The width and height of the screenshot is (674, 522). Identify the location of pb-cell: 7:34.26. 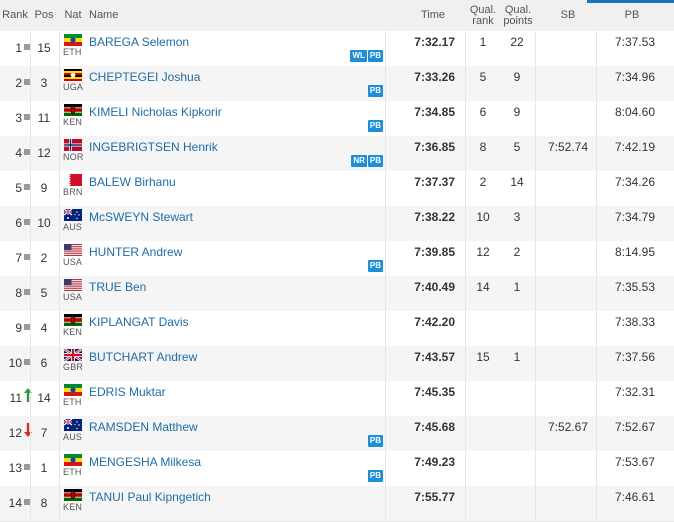
(634, 182).